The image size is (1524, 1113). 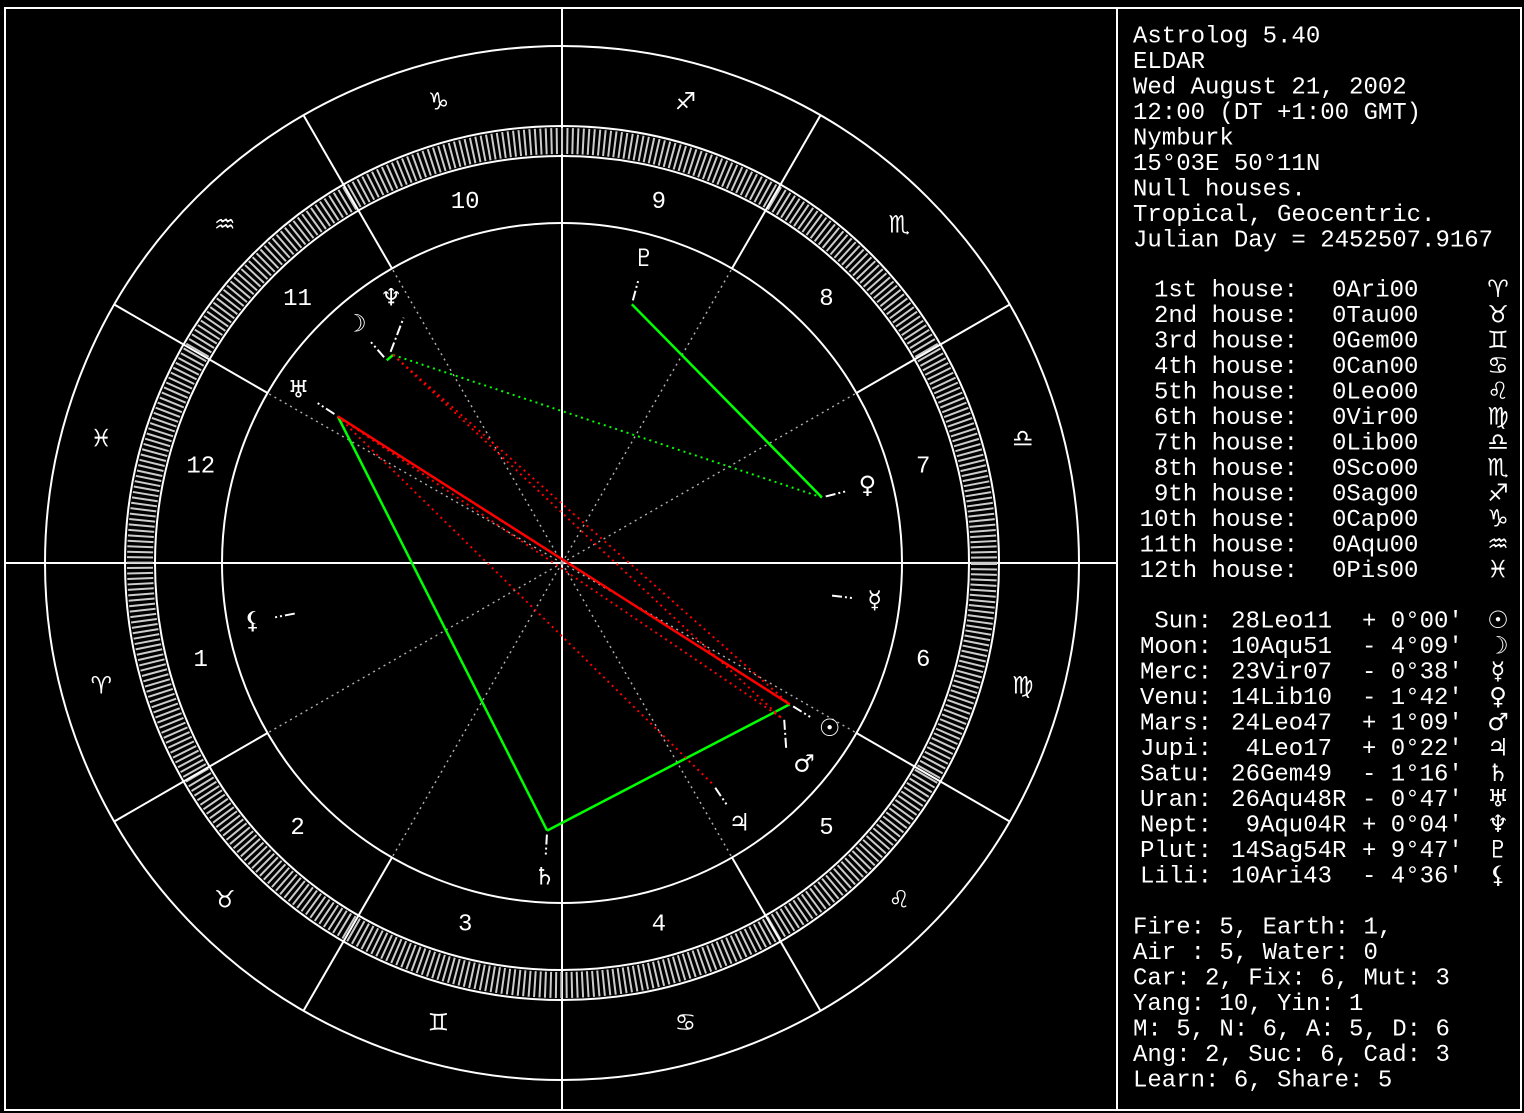 What do you see at coordinates (1498, 519) in the screenshot?
I see `house-glyph: ♑` at bounding box center [1498, 519].